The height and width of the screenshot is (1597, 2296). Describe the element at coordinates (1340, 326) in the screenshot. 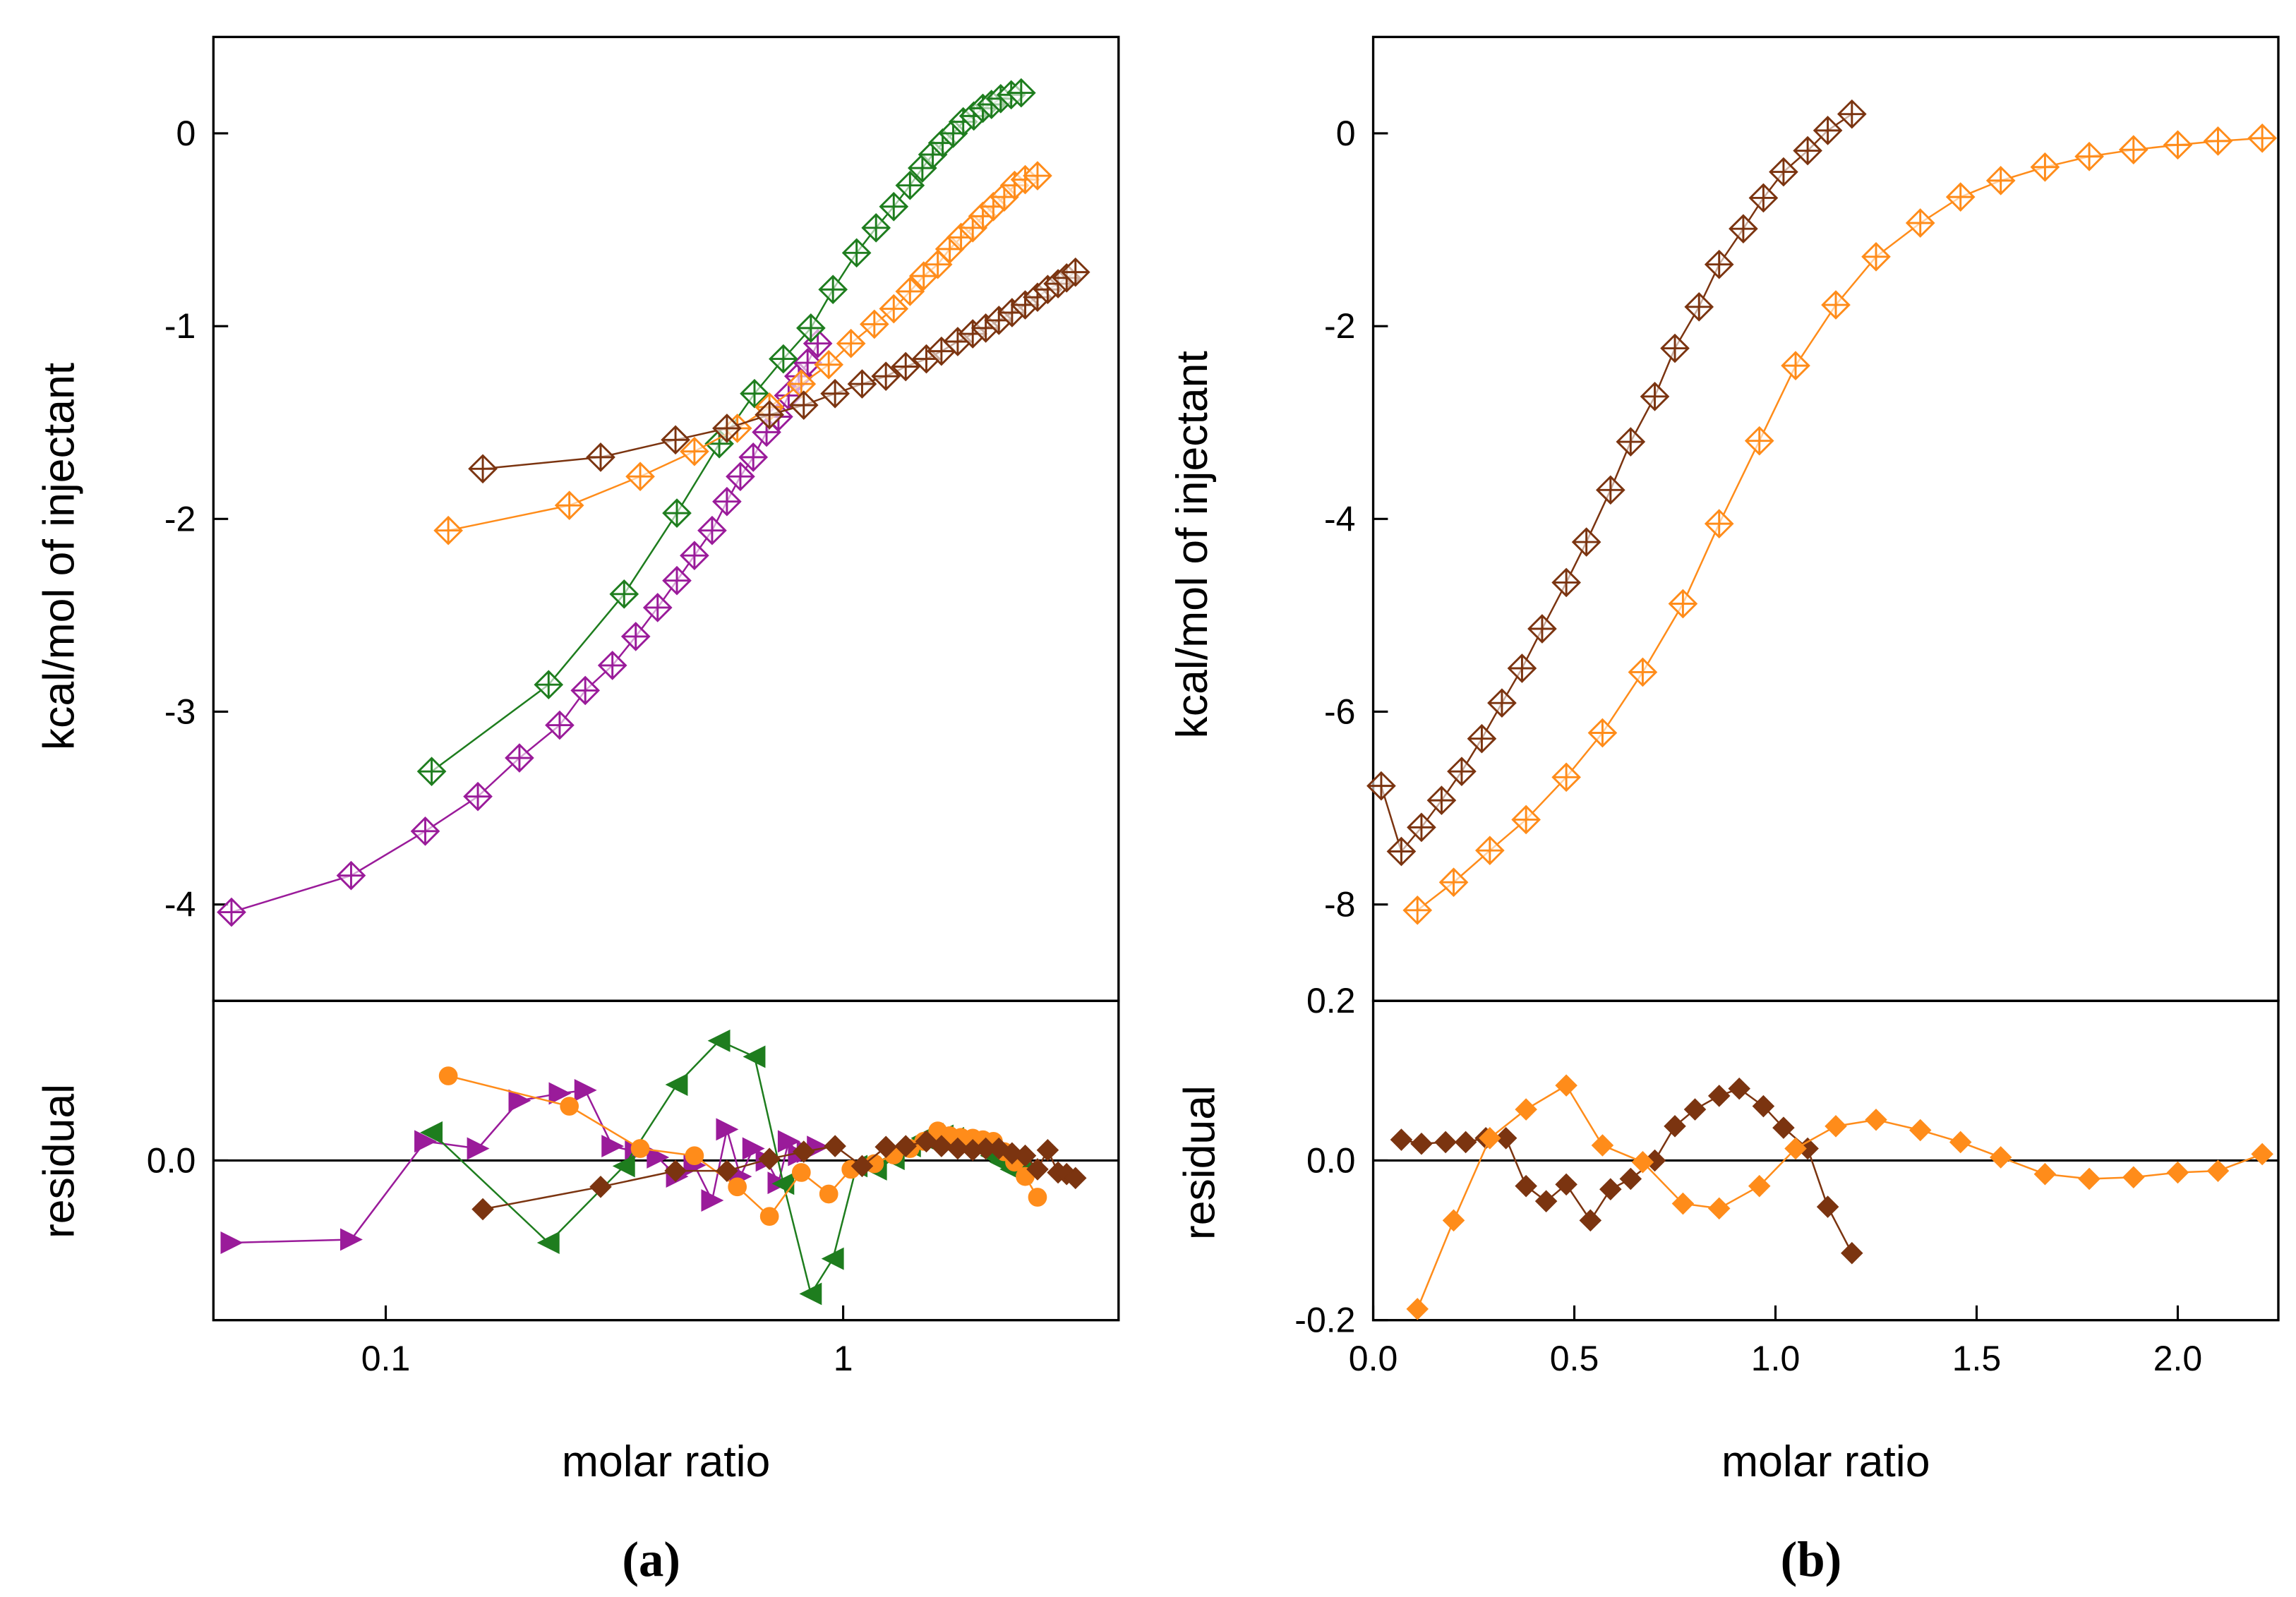

I see `y-tick-label: -2` at that location.